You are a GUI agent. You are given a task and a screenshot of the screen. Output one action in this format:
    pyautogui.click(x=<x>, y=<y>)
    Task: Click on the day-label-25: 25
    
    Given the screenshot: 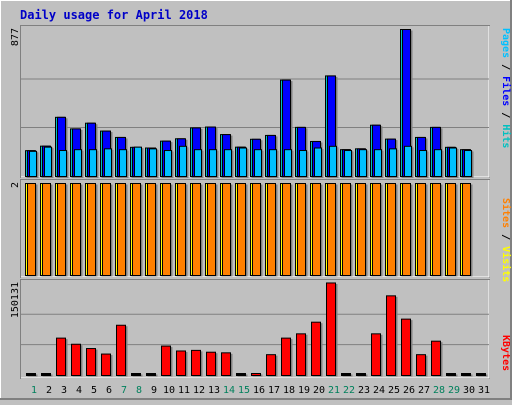 What is the action you would take?
    pyautogui.click(x=394, y=390)
    